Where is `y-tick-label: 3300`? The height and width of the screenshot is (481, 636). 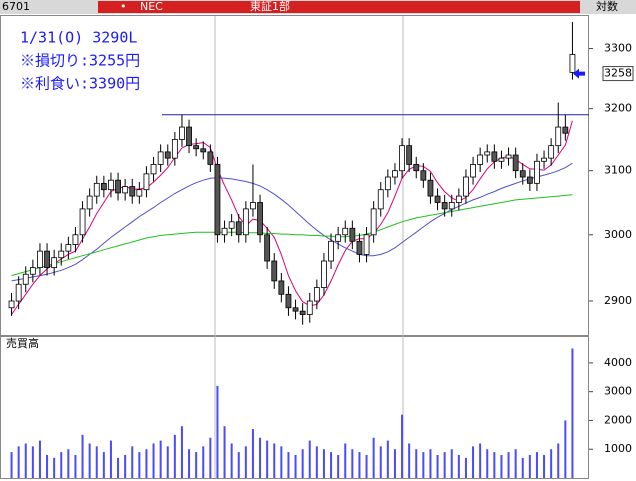 y-tick-label: 3300 is located at coordinates (618, 48).